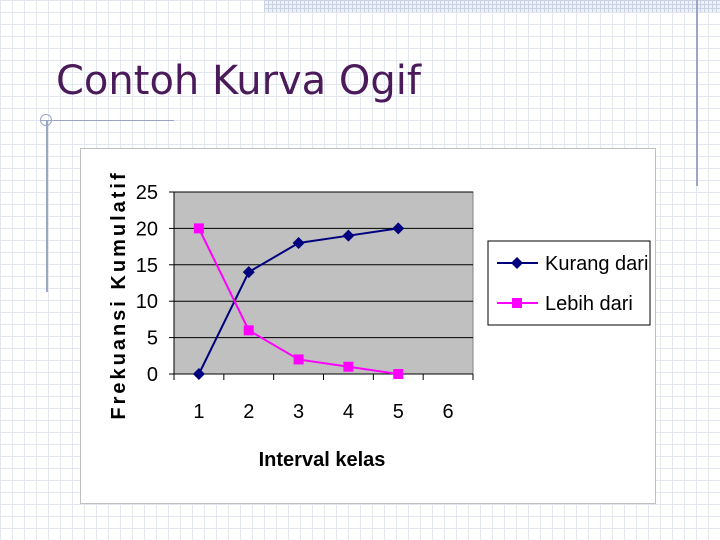 Image resolution: width=720 pixels, height=540 pixels. I want to click on y-axis-title: Frekuansi Kumulatif, so click(119, 294).